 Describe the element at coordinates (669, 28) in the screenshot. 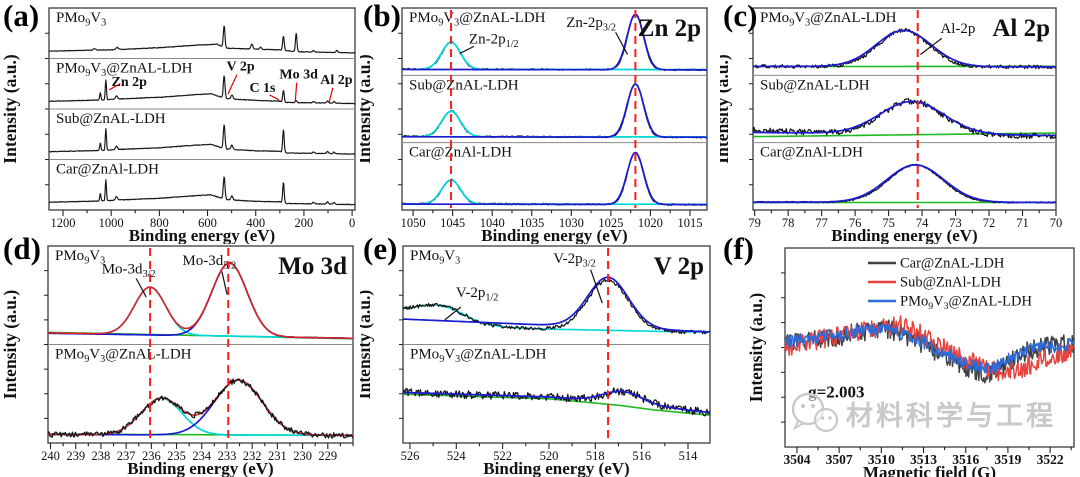

I see `panel-title: Zn 2p` at that location.